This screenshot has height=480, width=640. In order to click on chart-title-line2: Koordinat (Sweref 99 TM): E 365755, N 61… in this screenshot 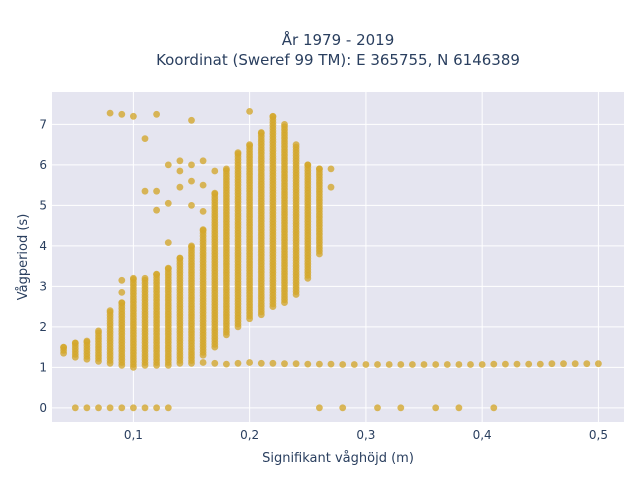, I will do `click(338, 60)`.